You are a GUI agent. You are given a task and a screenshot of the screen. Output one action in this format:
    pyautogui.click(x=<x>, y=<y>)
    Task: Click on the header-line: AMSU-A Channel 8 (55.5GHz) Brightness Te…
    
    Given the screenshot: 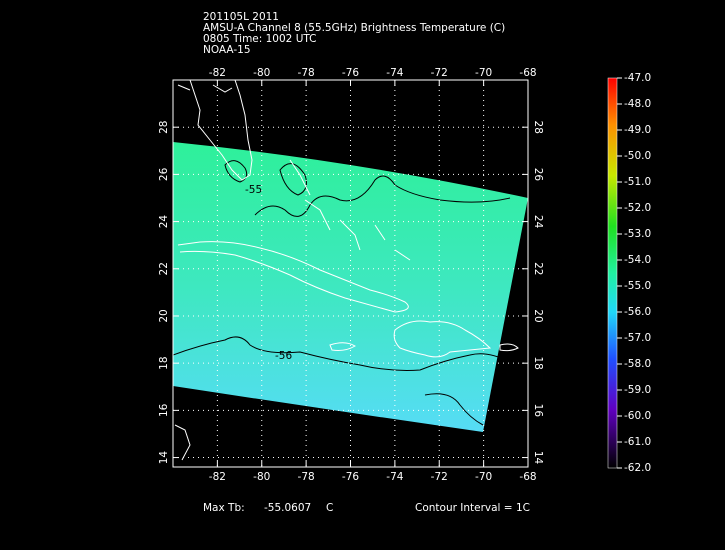 What is the action you would take?
    pyautogui.click(x=354, y=28)
    